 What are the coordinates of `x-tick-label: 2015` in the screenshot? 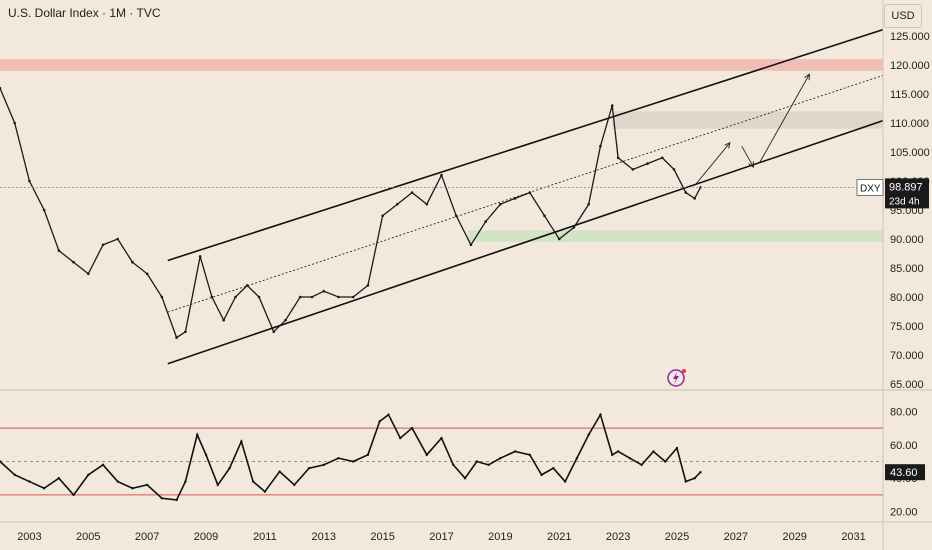 It's located at (382, 537).